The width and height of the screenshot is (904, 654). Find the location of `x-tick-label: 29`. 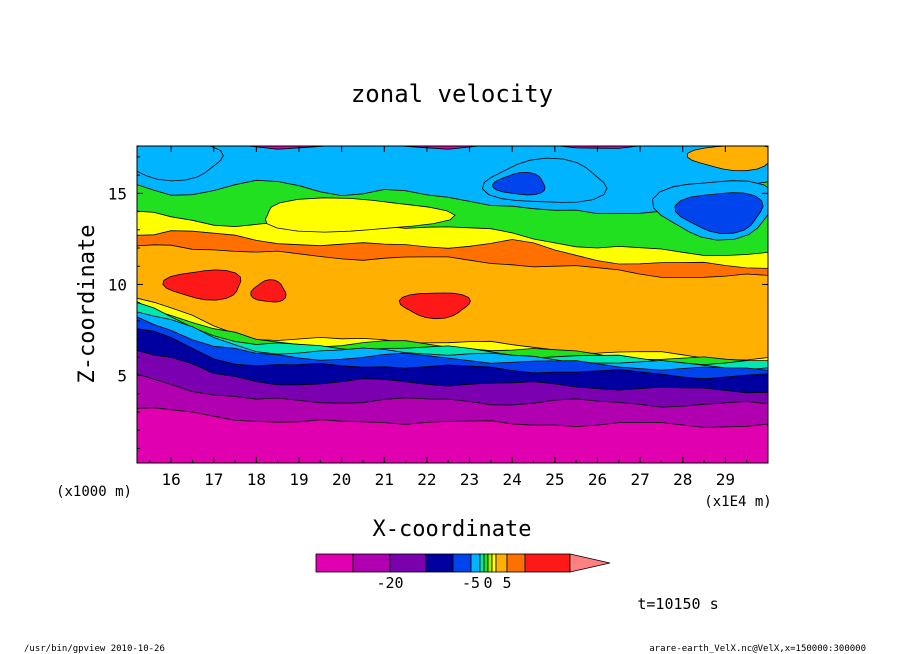

x-tick-label: 29 is located at coordinates (725, 479).